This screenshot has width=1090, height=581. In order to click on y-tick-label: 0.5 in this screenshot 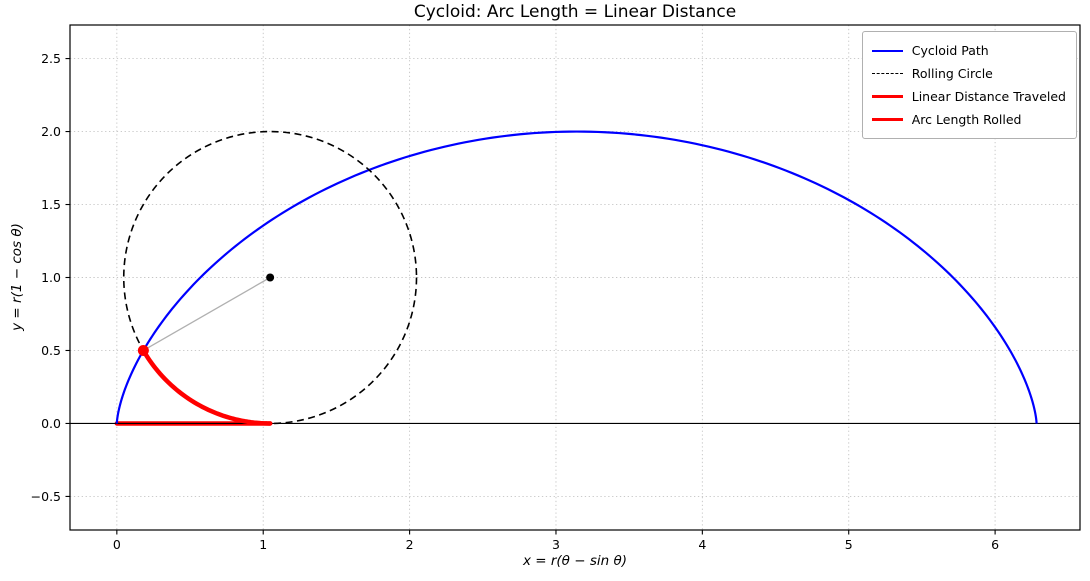, I will do `click(51, 350)`.